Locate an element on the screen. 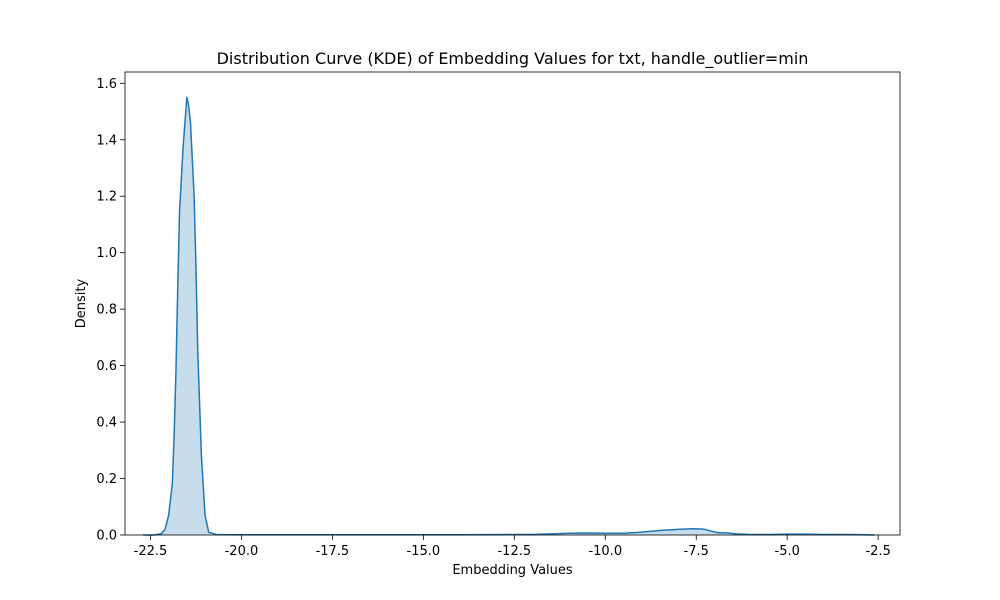 The image size is (1000, 600). x-tick-label: -17.5 is located at coordinates (333, 551).